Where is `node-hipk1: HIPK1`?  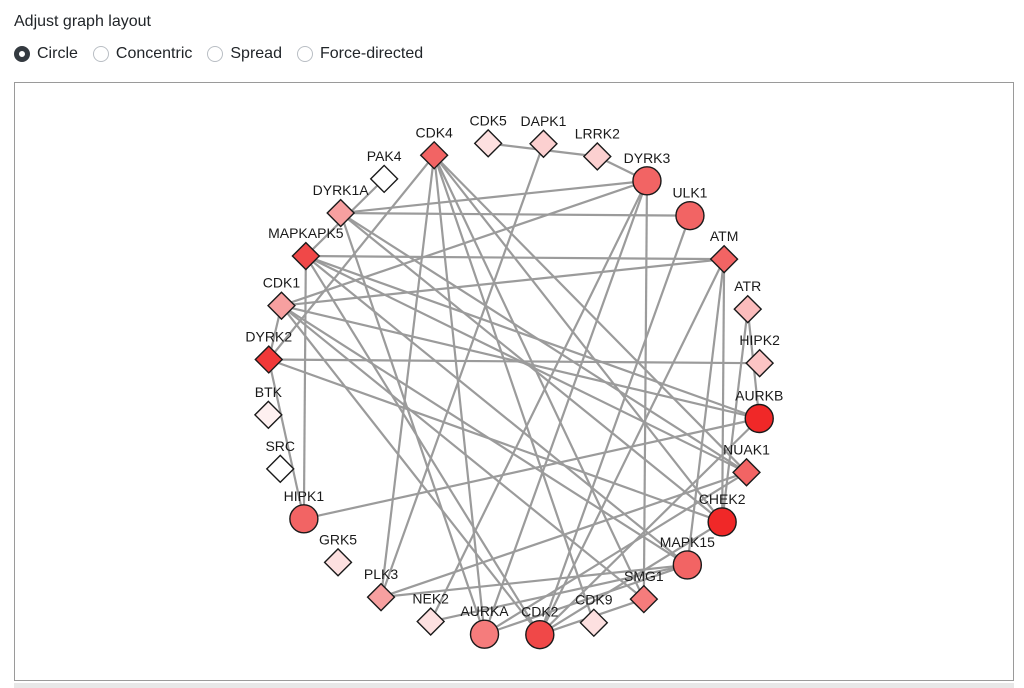
node-hipk1: HIPK1 is located at coordinates (304, 511).